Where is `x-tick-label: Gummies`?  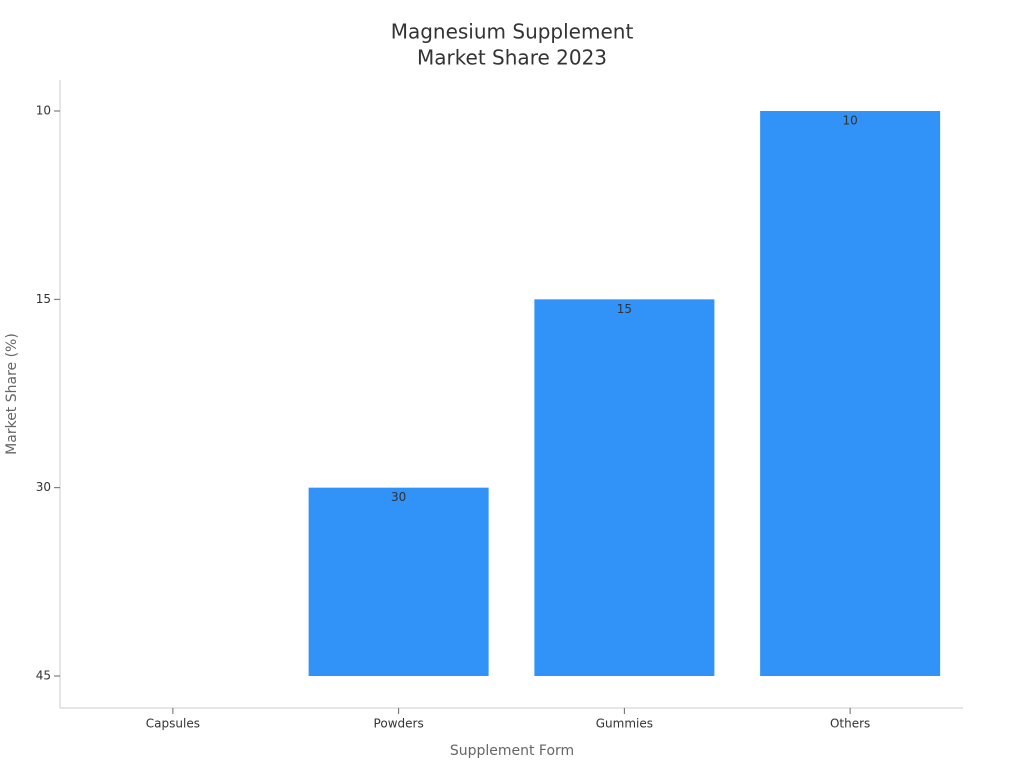
x-tick-label: Gummies is located at coordinates (624, 724).